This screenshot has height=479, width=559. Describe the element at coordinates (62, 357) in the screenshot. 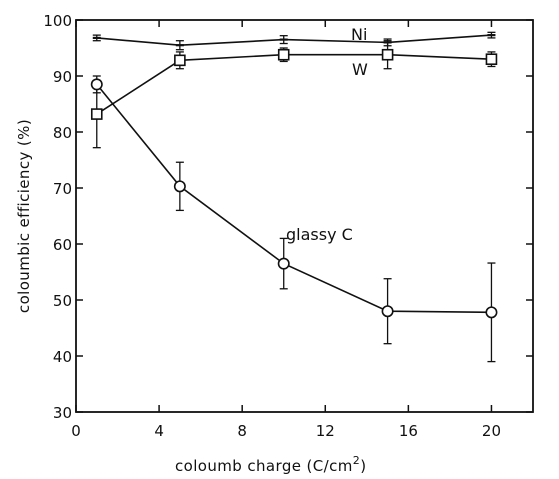

I see `y-tick-label: 40` at that location.